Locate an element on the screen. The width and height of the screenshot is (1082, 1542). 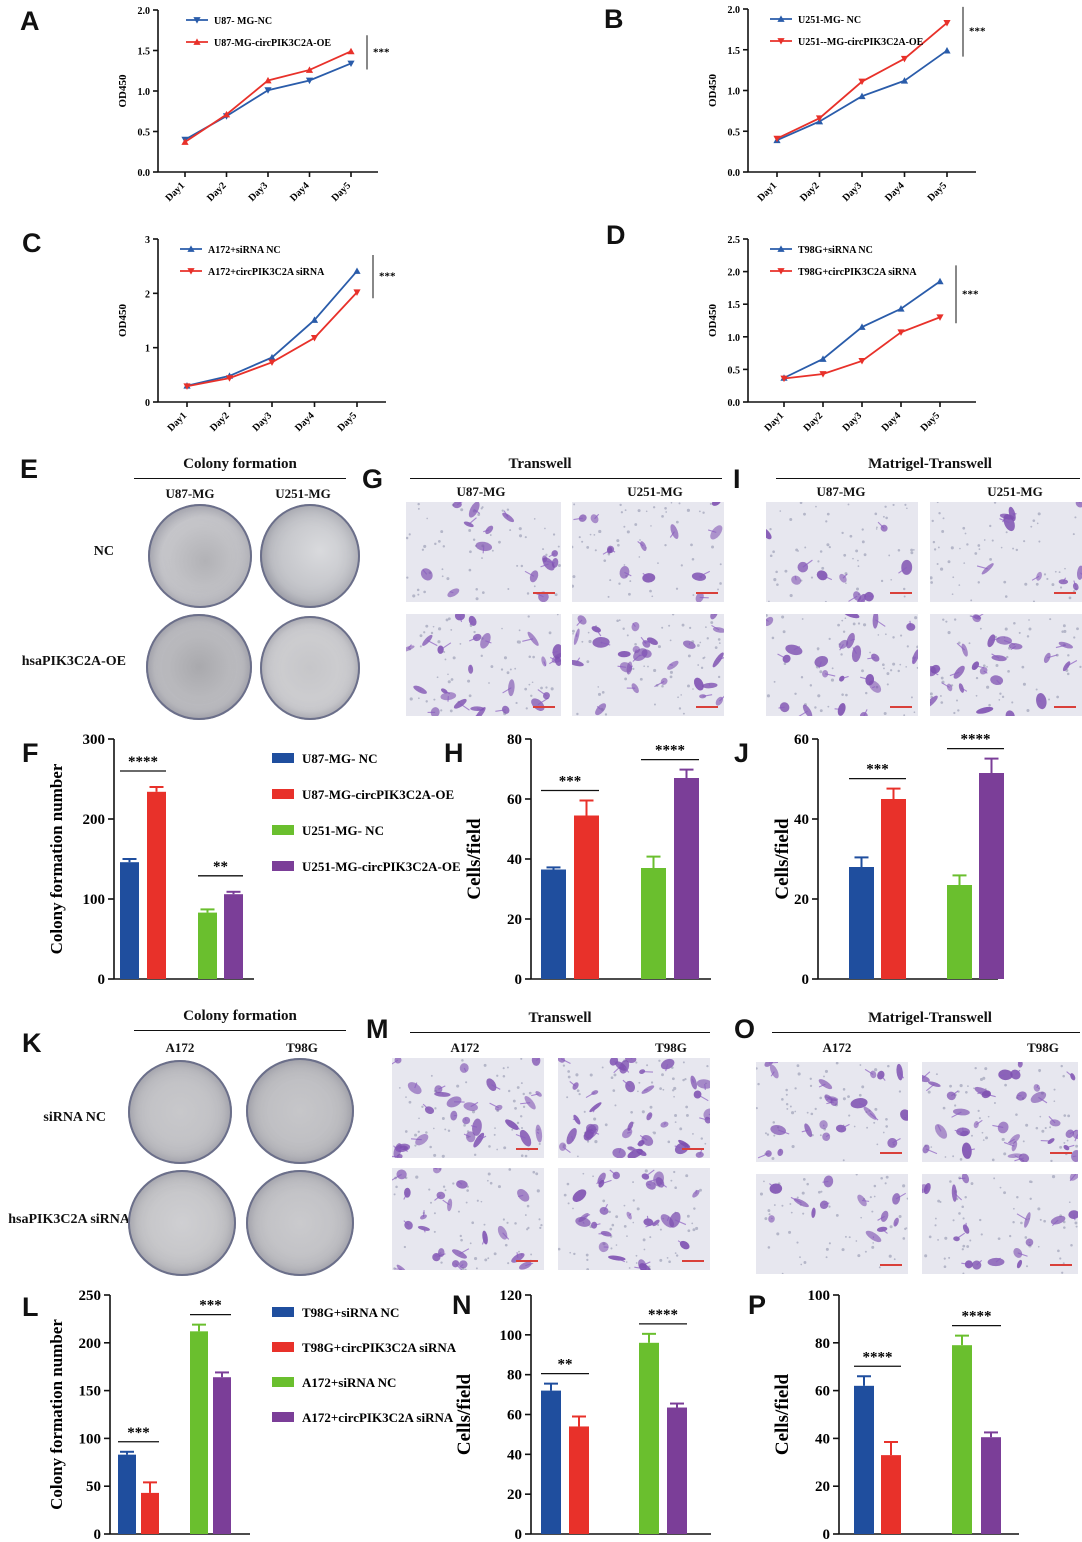
panel-k-row-1: siRNA NC is located at coordinates (74, 1117).